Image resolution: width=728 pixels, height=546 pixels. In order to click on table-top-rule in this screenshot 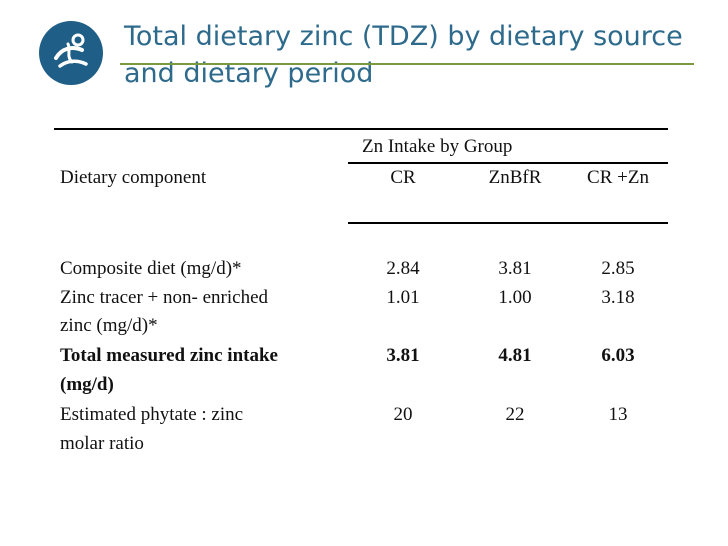, I will do `click(361, 129)`.